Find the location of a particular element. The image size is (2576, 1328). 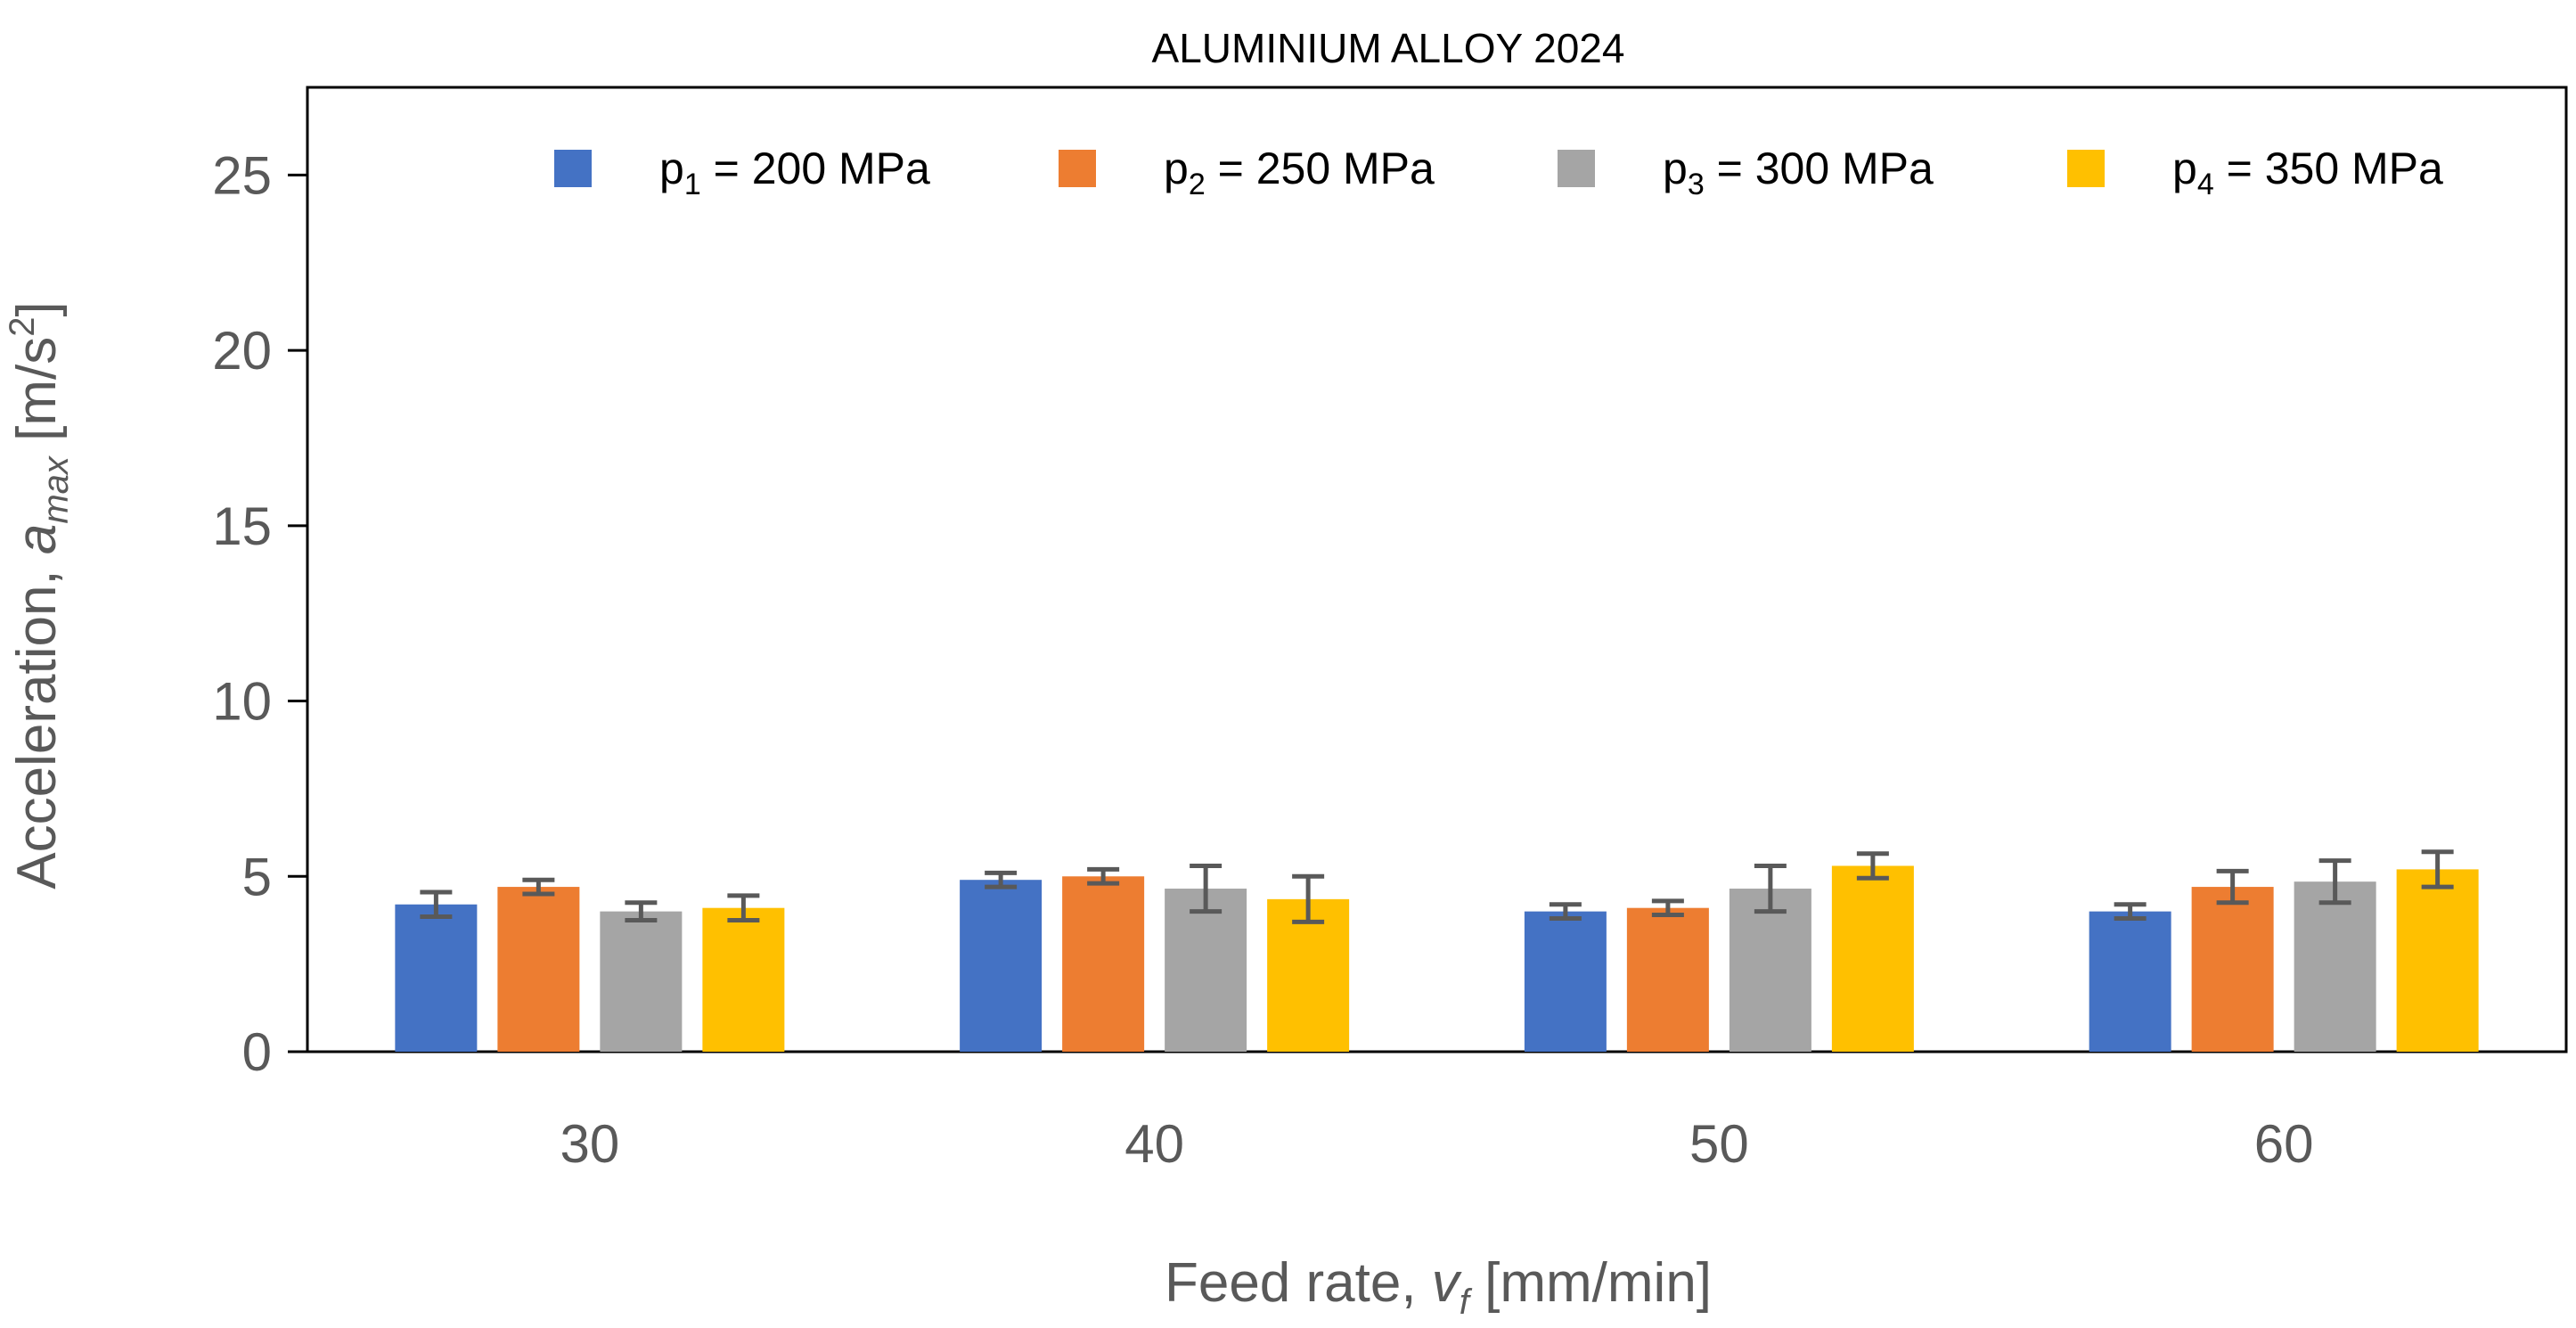

legend-label: p4 = 350 MPa is located at coordinates (2307, 172).